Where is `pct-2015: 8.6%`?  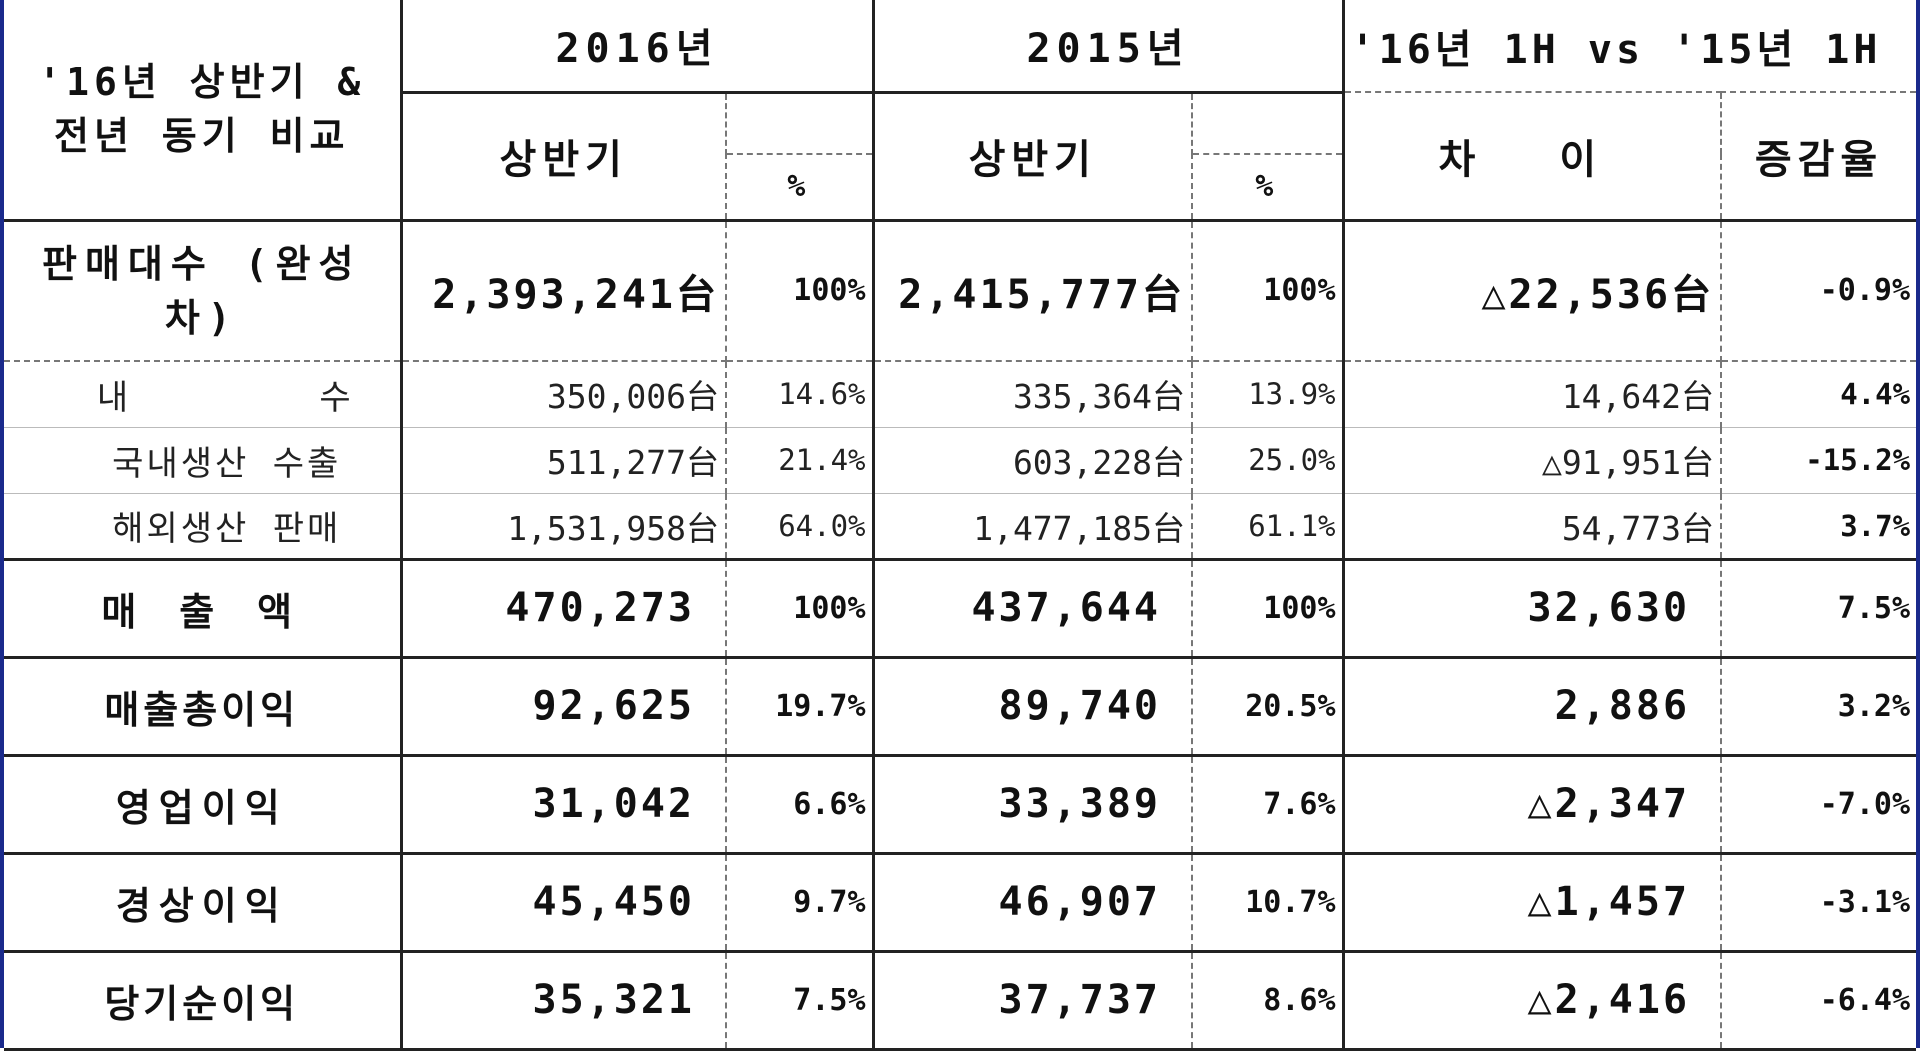
pct-2015: 8.6% is located at coordinates (1268, 1001).